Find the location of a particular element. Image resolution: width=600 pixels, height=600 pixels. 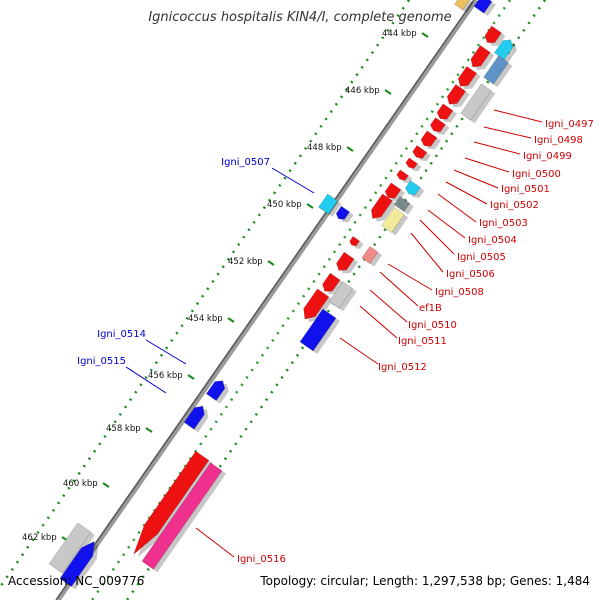

label-igni_0502-leader is located at coordinates (466, 193).